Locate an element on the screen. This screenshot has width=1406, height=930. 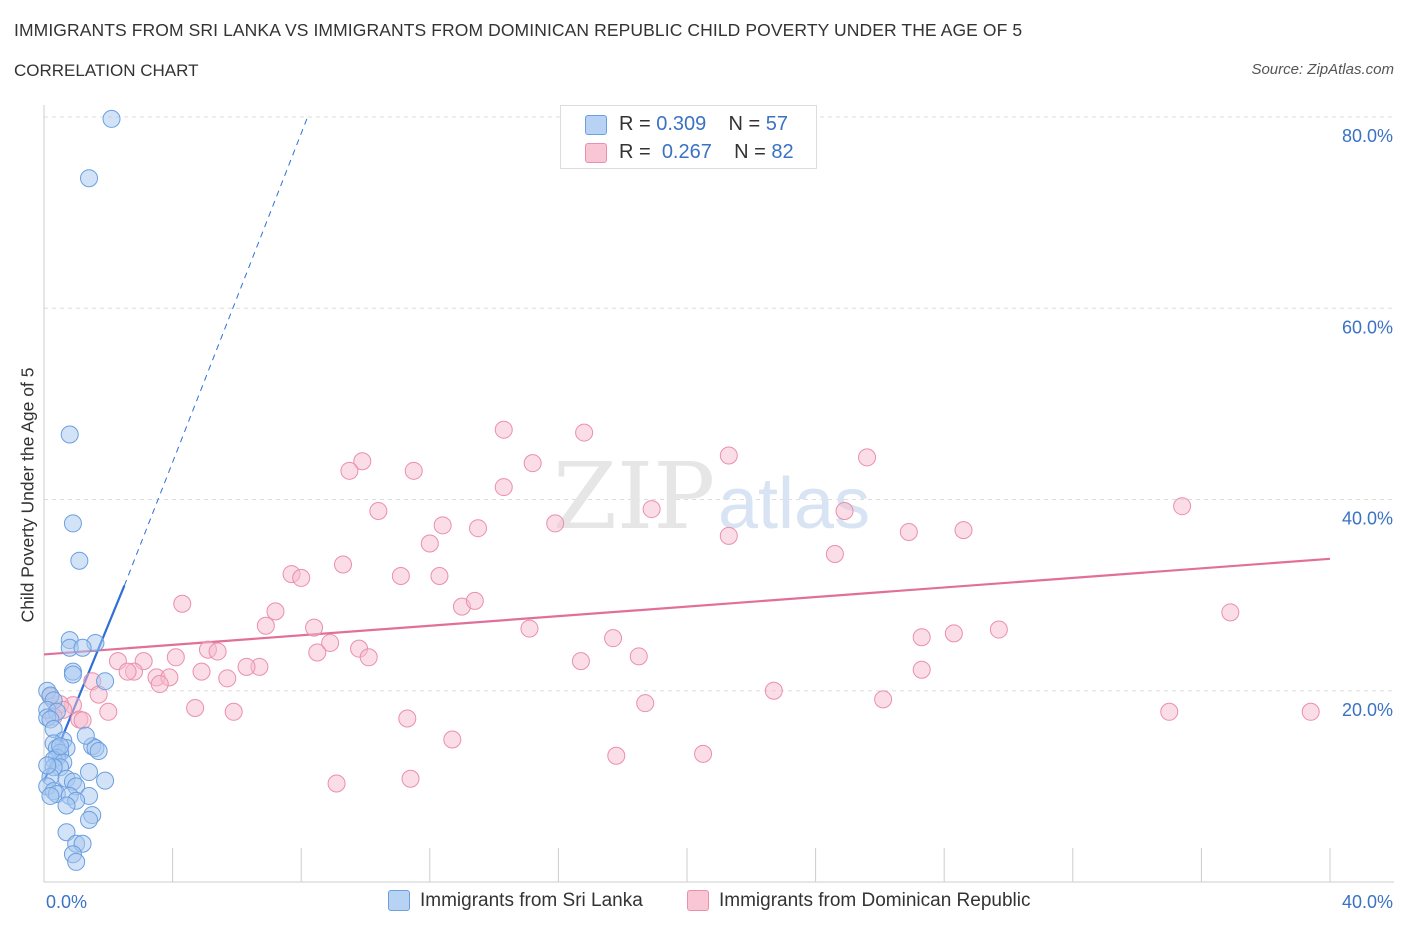
bottom-legend-swatch-blue is located at coordinates (399, 901).